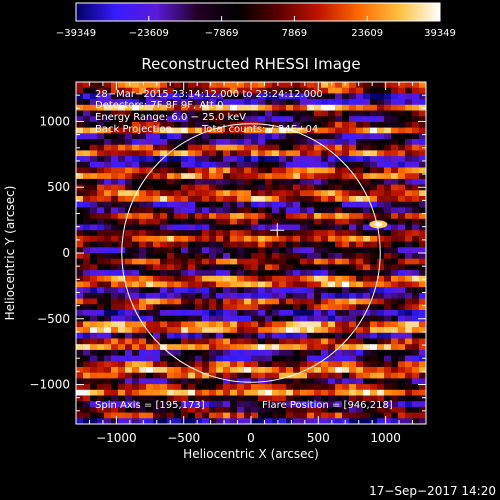 The height and width of the screenshot is (500, 500). What do you see at coordinates (378, 224) in the screenshot?
I see `flare-source-core` at bounding box center [378, 224].